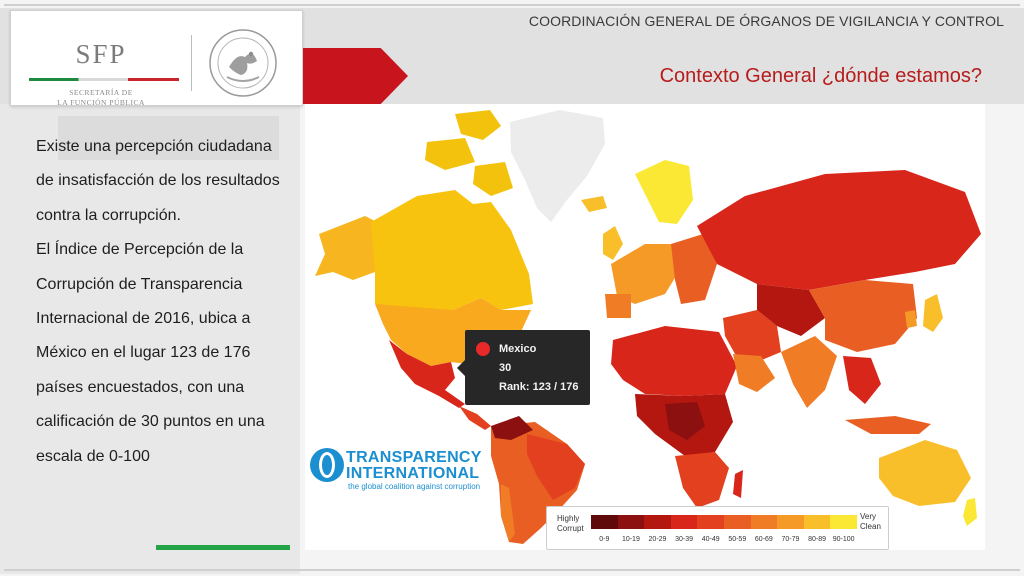 This screenshot has width=1024, height=576. I want to click on map-mexico, so click(427, 374).